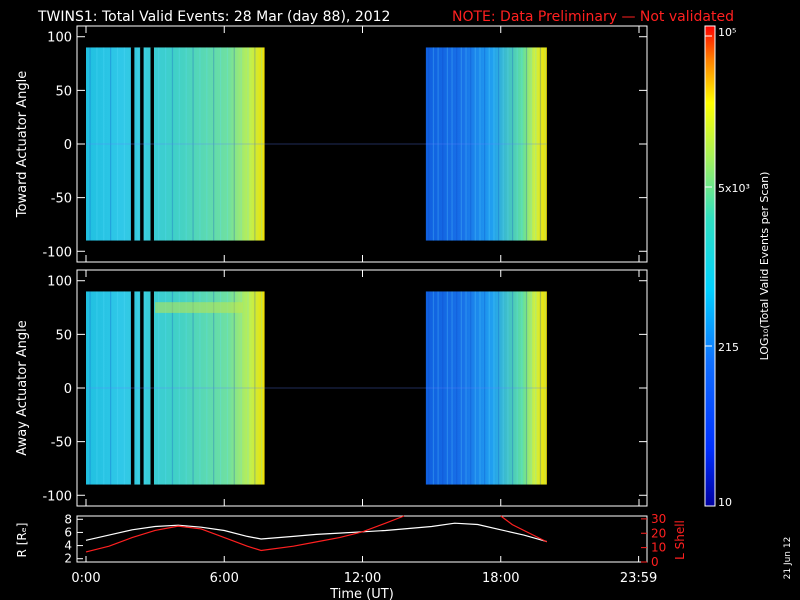 The image size is (800, 600). What do you see at coordinates (680, 540) in the screenshot?
I see `lshell-ylabel: L Shell` at bounding box center [680, 540].